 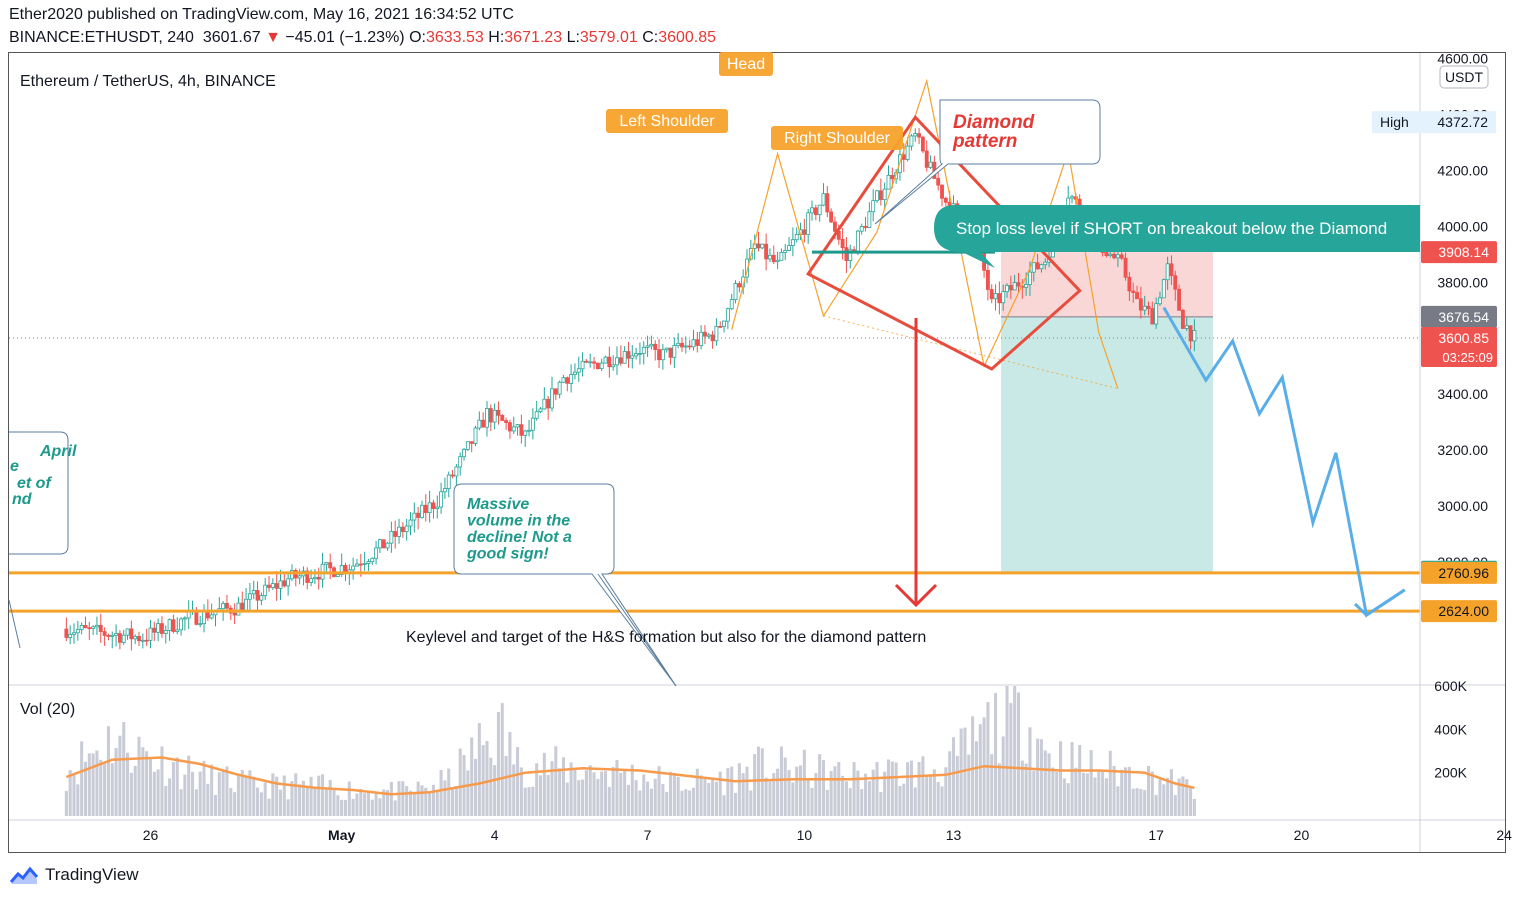 I want to click on left-callout-fragment: April, so click(x=58, y=451).